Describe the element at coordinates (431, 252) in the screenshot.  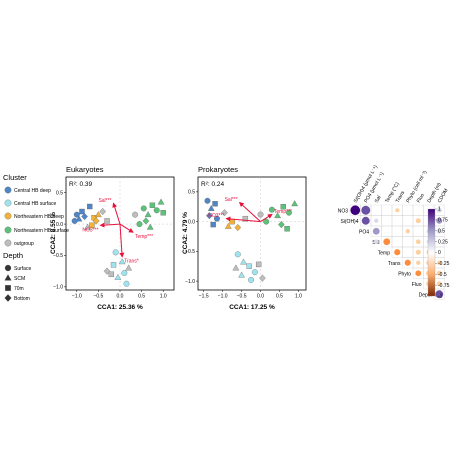
I see `colorbar` at that location.